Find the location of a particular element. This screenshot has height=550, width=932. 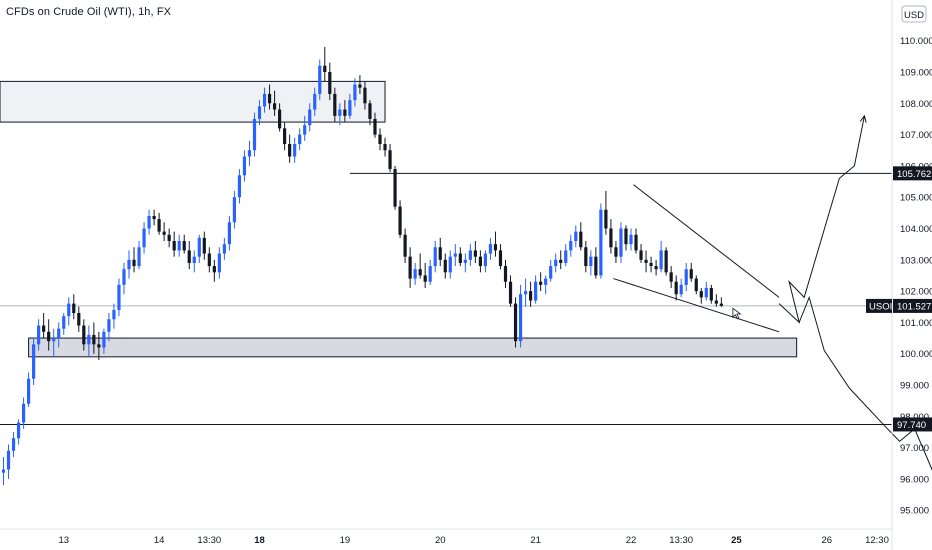

wedge-lower-line is located at coordinates (696, 305).